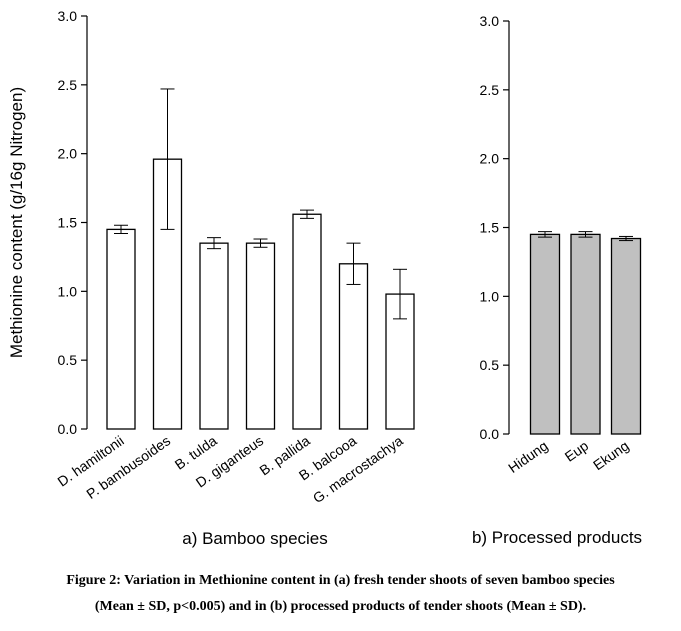  What do you see at coordinates (490, 365) in the screenshot?
I see `panel-b-y-tick-label: 0.5` at bounding box center [490, 365].